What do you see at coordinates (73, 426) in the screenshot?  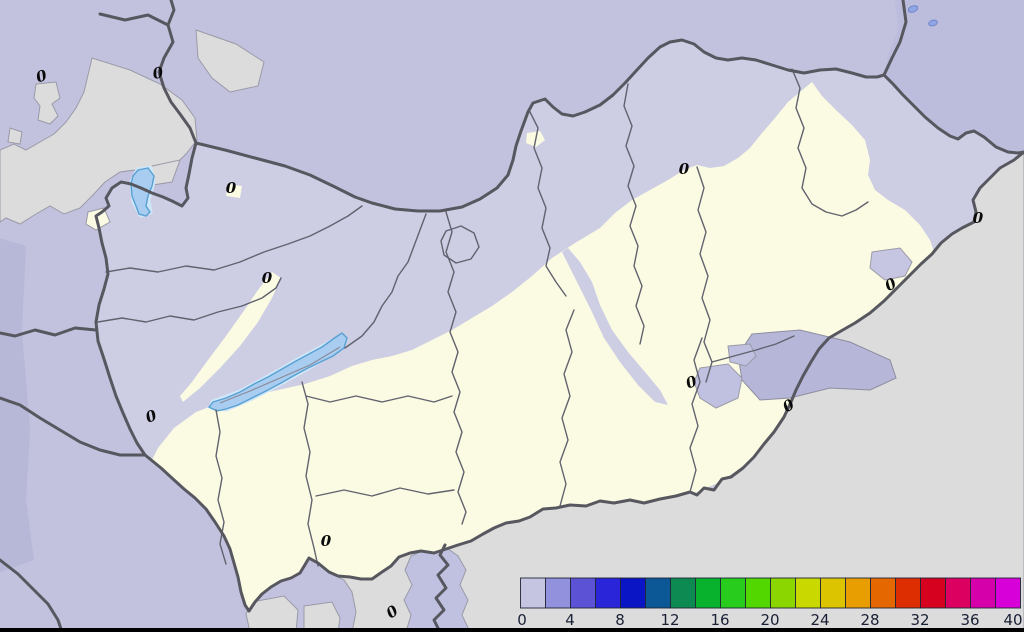 I see `slovenia-croatia-border` at bounding box center [73, 426].